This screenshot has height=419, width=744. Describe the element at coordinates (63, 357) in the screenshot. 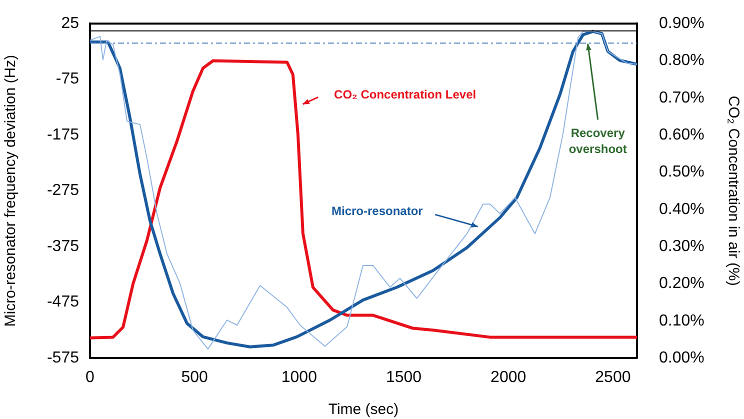

I see `y-tick-label: -575` at that location.